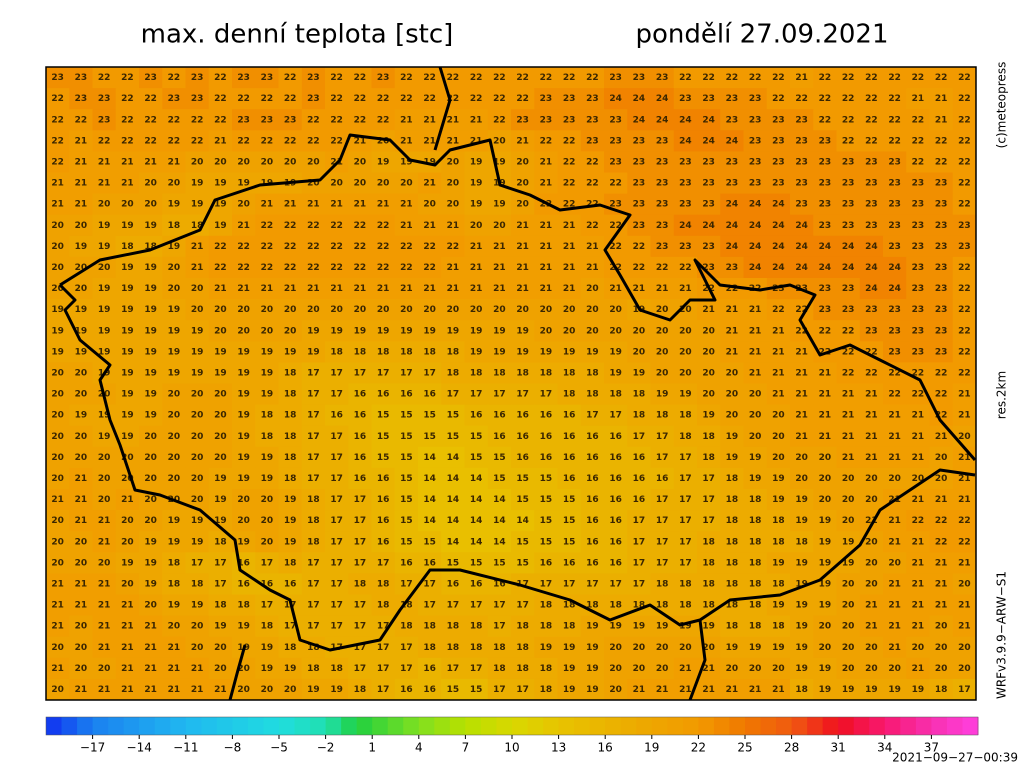 The image size is (1024, 768). Describe the element at coordinates (522, 563) in the screenshot. I see `grid-value: 15` at that location.